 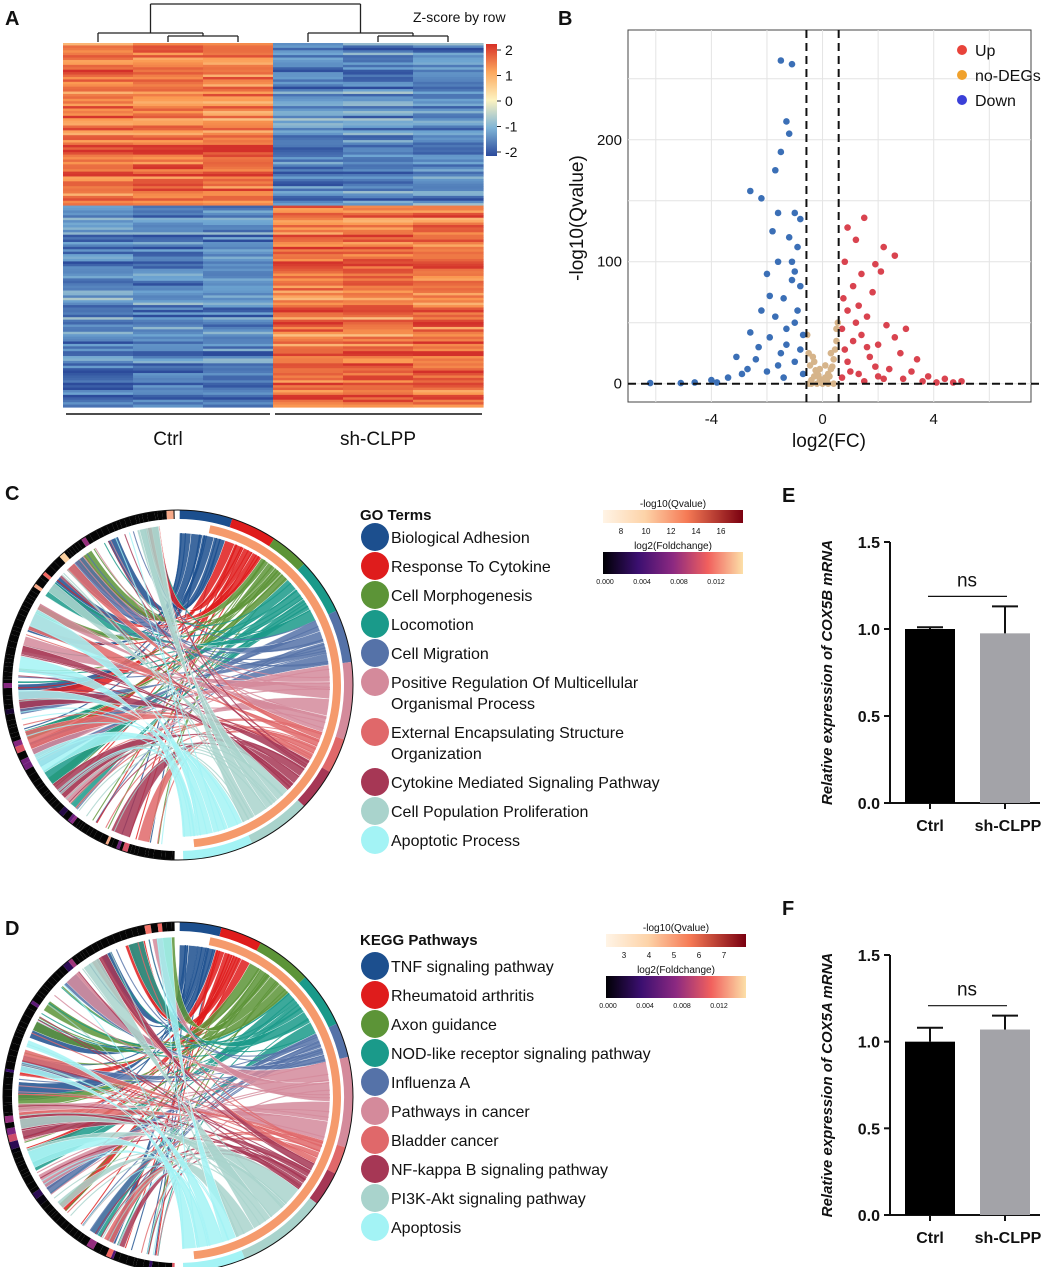 What do you see at coordinates (805, 222) in the screenshot?
I see `volcano-points` at bounding box center [805, 222].